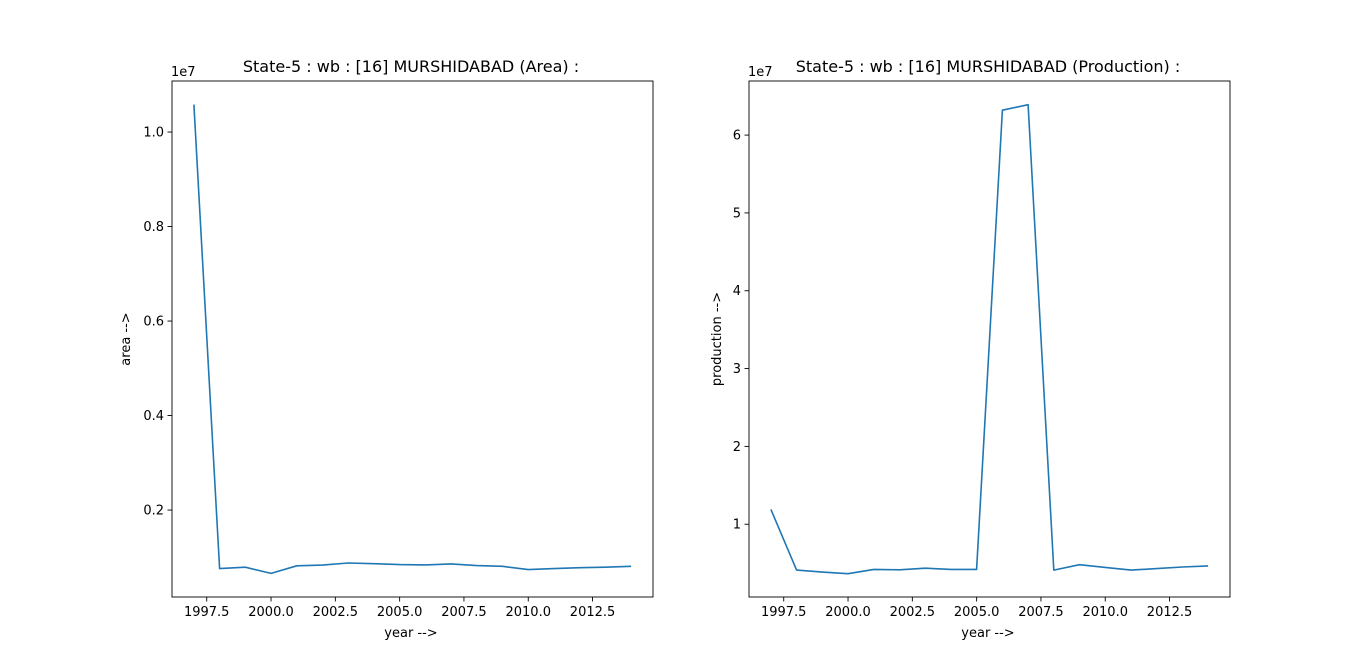  I want to click on y-axis-label: production -->, so click(717, 339).